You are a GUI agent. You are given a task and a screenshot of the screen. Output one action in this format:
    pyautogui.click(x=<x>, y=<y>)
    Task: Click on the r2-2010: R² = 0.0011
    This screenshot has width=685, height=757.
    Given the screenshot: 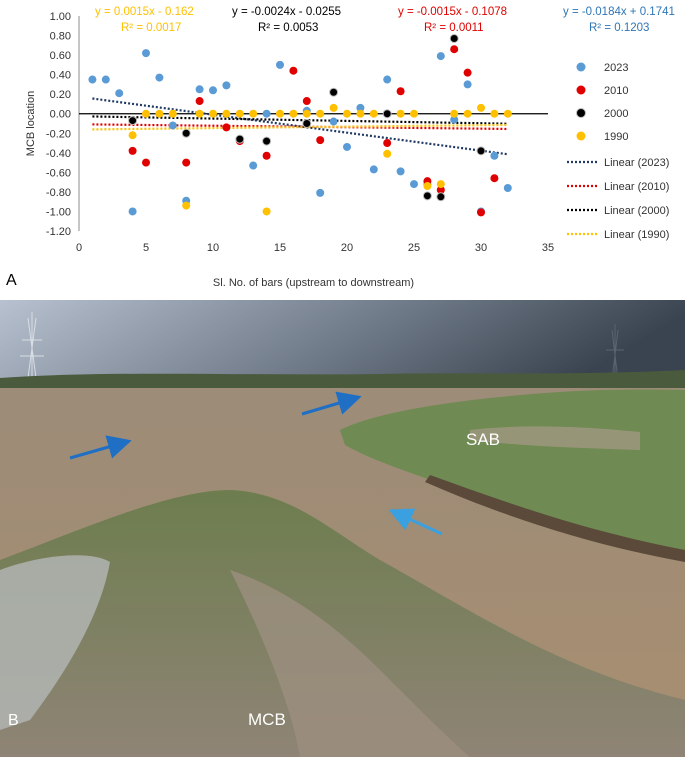 What is the action you would take?
    pyautogui.click(x=454, y=28)
    